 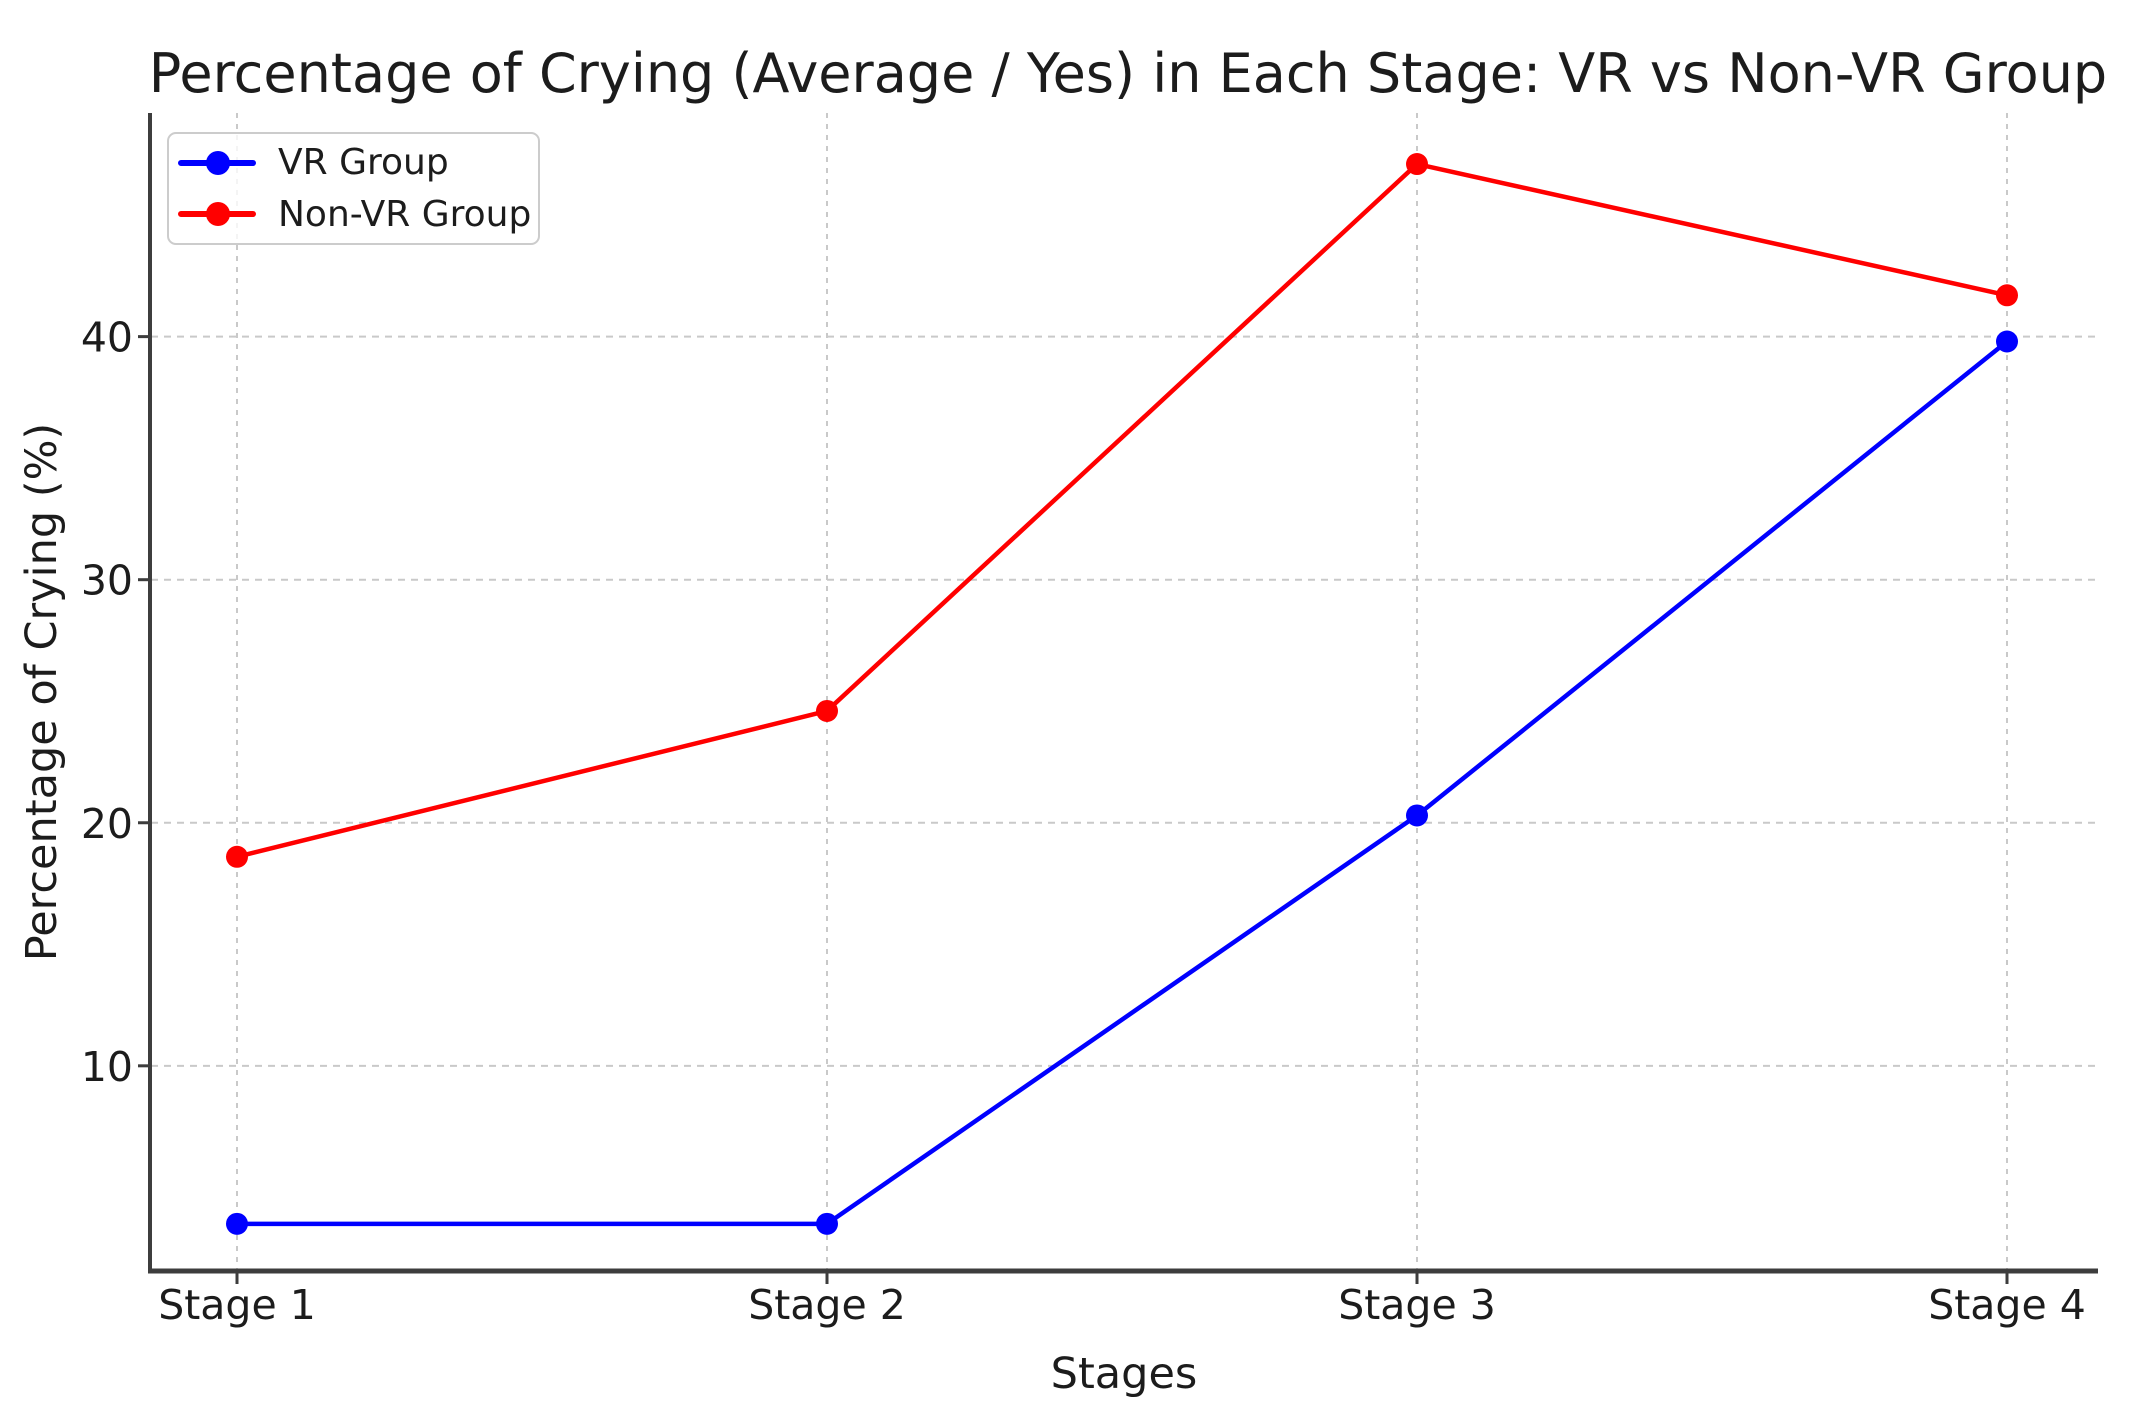 I want to click on y-tick-label: 30, so click(x=107, y=581).